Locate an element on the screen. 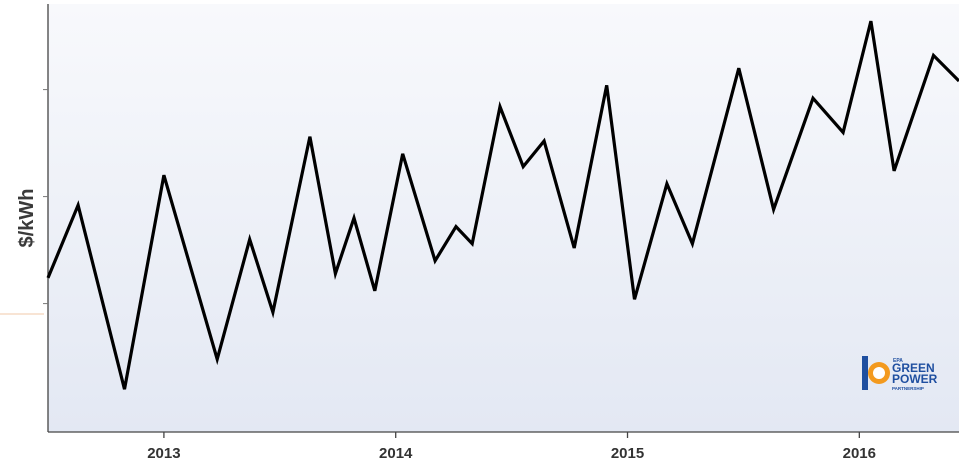 The height and width of the screenshot is (468, 959). x-tick-label: 2016 is located at coordinates (859, 453).